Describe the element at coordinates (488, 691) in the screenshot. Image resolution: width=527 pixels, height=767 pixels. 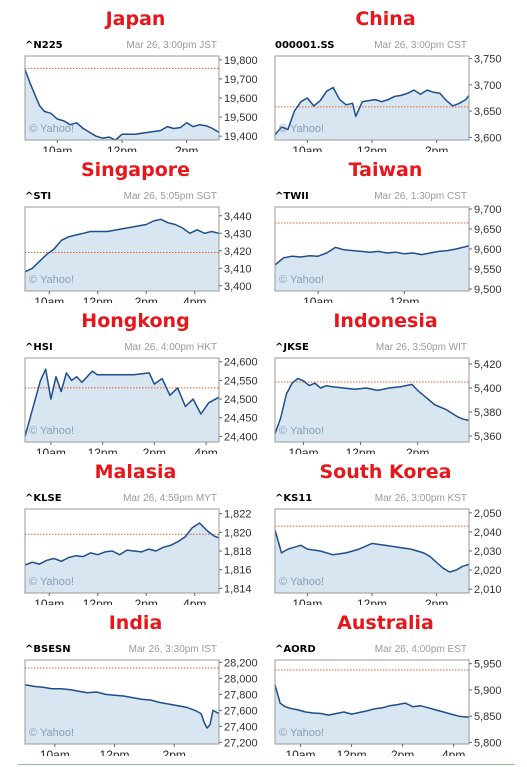
I see `y-tick-label: 5,900` at that location.